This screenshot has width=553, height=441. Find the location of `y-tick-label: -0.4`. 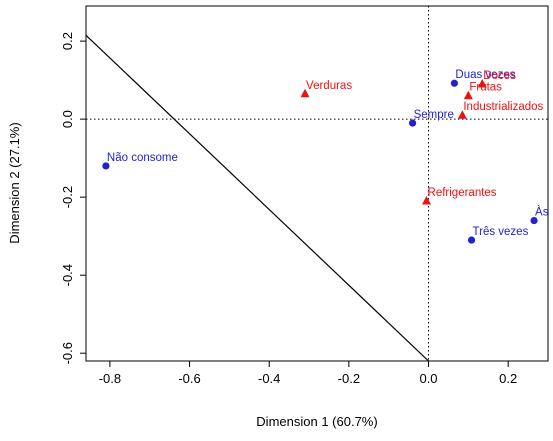

y-tick-label: -0.4 is located at coordinates (67, 275).